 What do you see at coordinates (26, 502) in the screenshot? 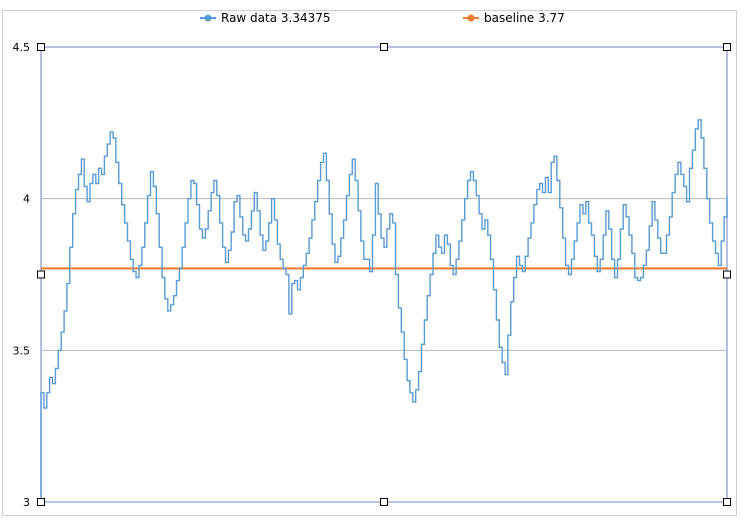
I see `y-tick-label: 3` at bounding box center [26, 502].